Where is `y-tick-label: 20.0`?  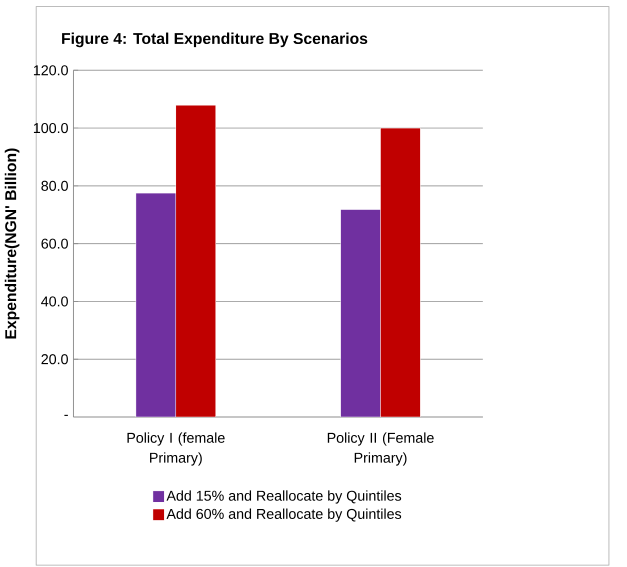
y-tick-label: 20.0 is located at coordinates (54, 359).